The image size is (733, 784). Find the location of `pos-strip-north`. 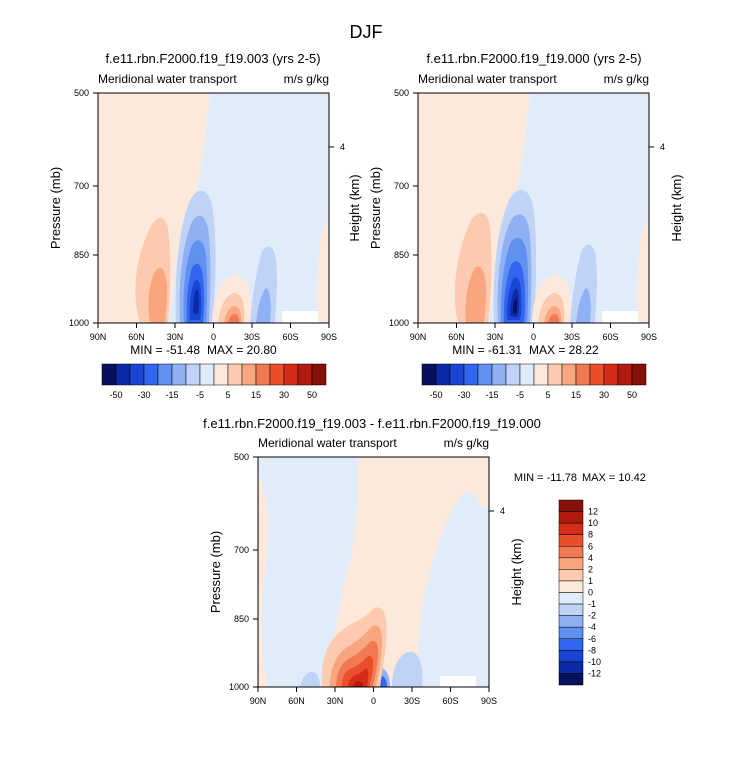

pos-strip-north is located at coordinates (263, 578).